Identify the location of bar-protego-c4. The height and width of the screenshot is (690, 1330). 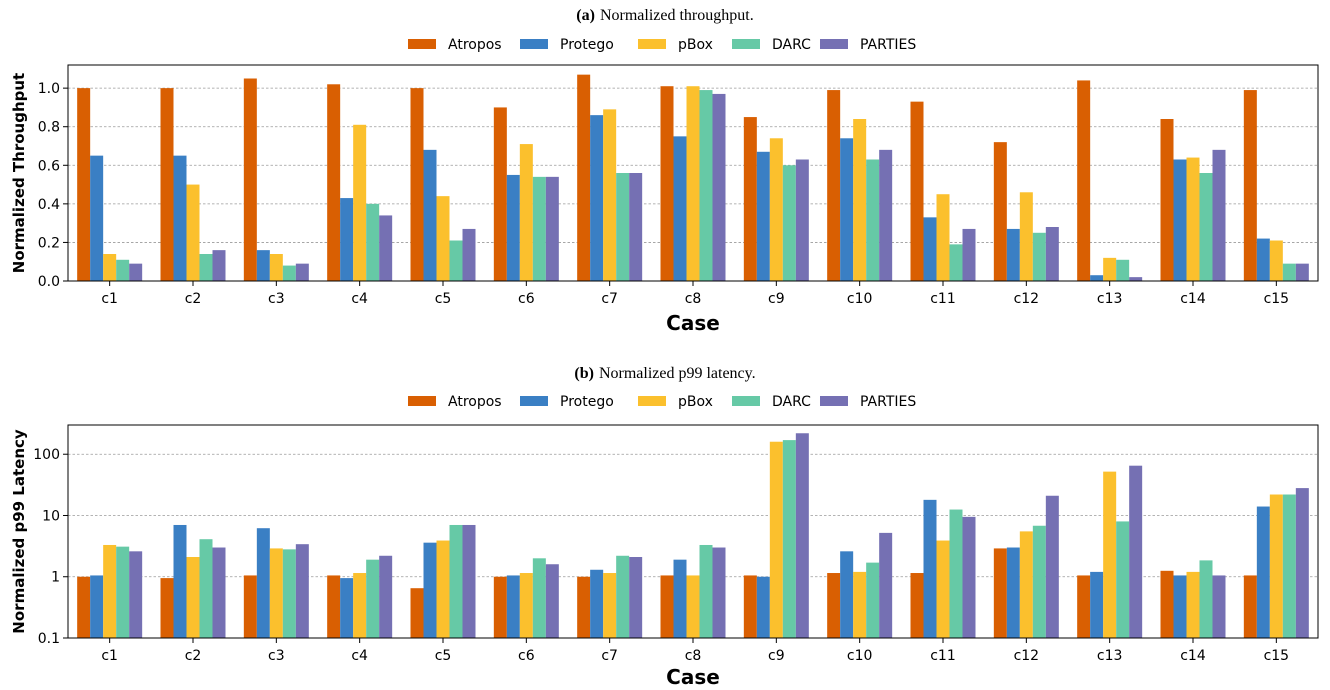
(347, 239).